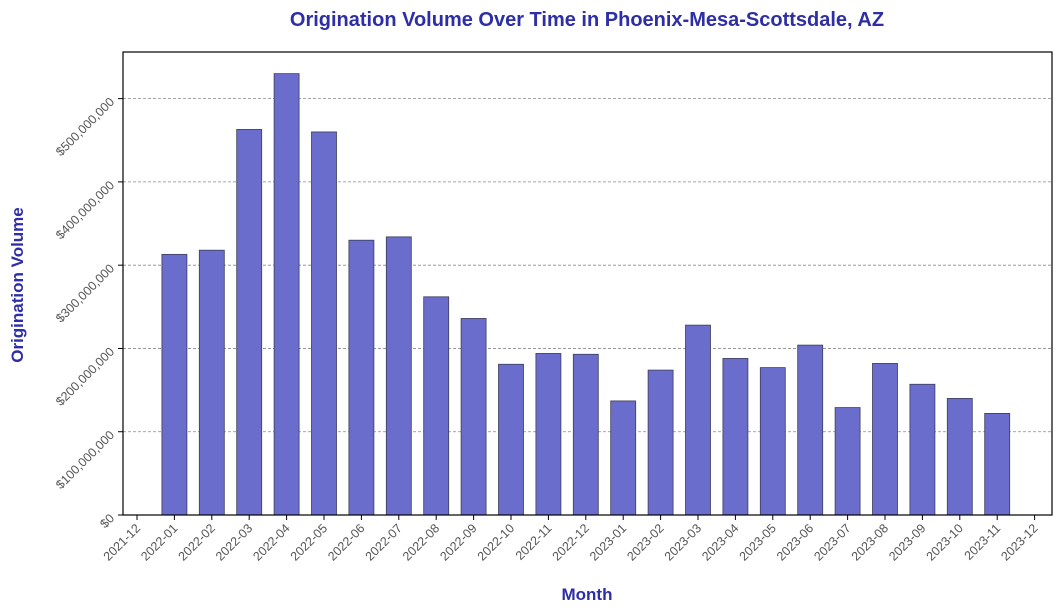 This screenshot has height=613, width=1061. Describe the element at coordinates (107, 521) in the screenshot. I see `y-tick-label: $0` at that location.